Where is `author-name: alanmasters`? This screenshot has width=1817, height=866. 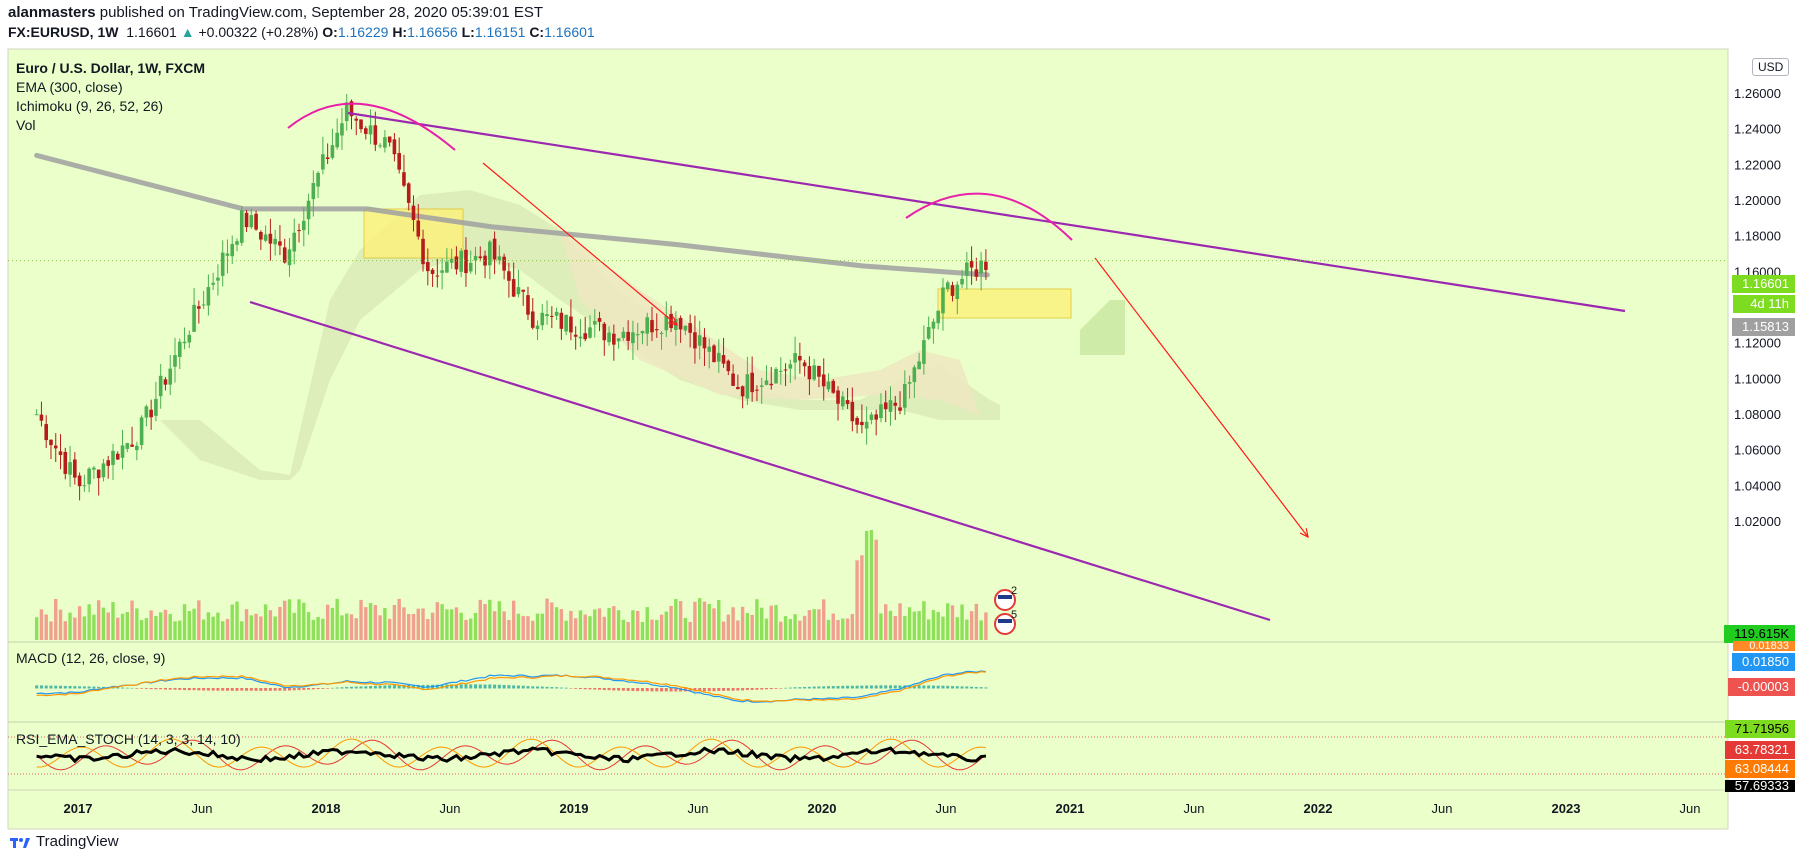 author-name: alanmasters is located at coordinates (52, 12).